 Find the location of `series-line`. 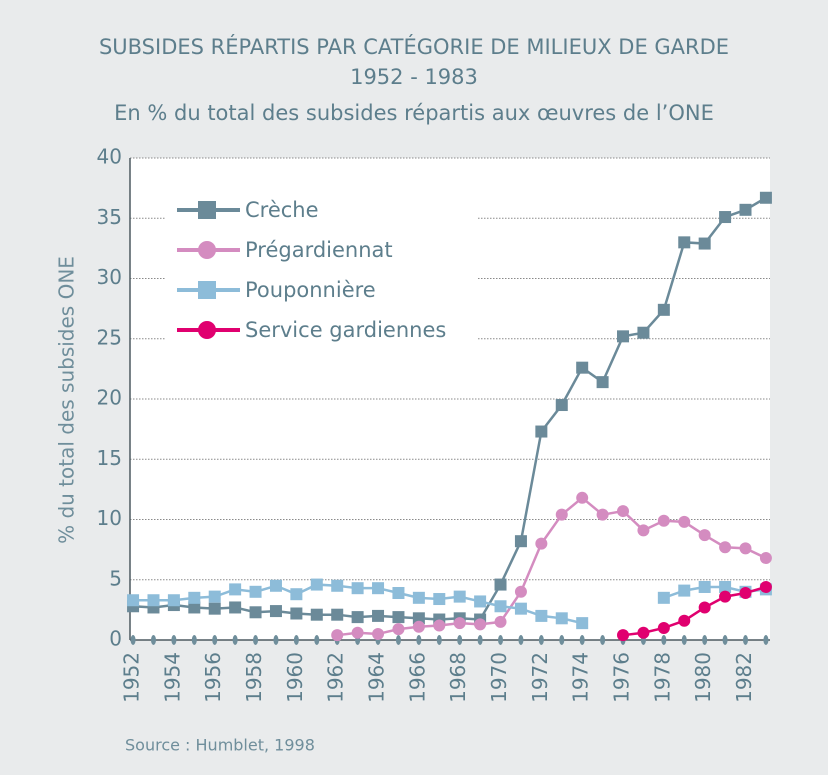

series-line is located at coordinates (552, 566).